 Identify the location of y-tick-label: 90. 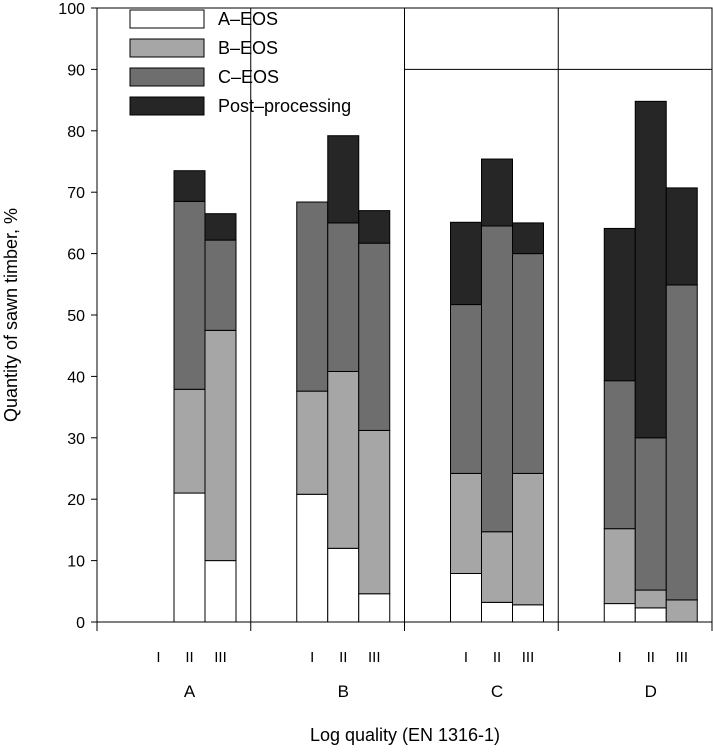
(76, 70).